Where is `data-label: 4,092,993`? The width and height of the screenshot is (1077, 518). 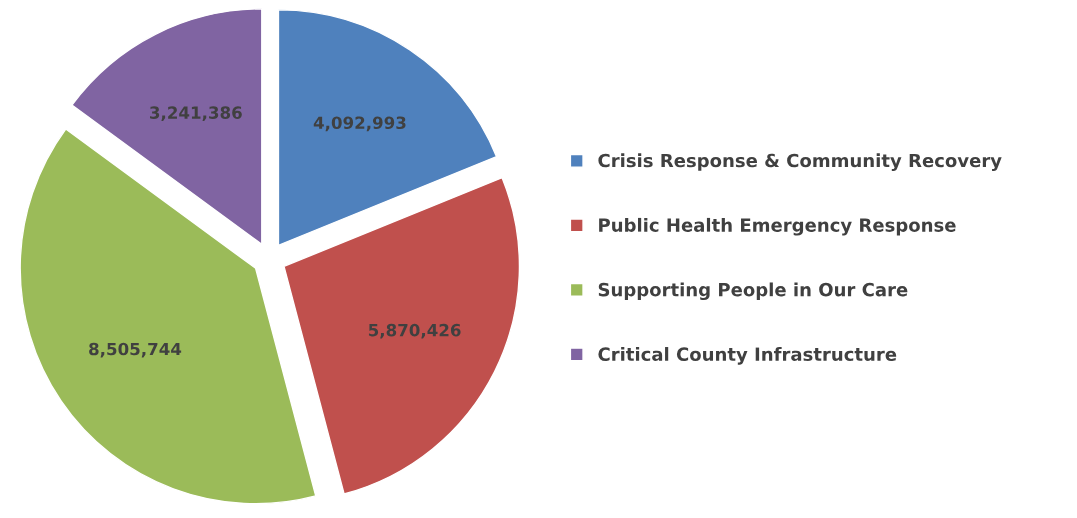 data-label: 4,092,993 is located at coordinates (359, 124).